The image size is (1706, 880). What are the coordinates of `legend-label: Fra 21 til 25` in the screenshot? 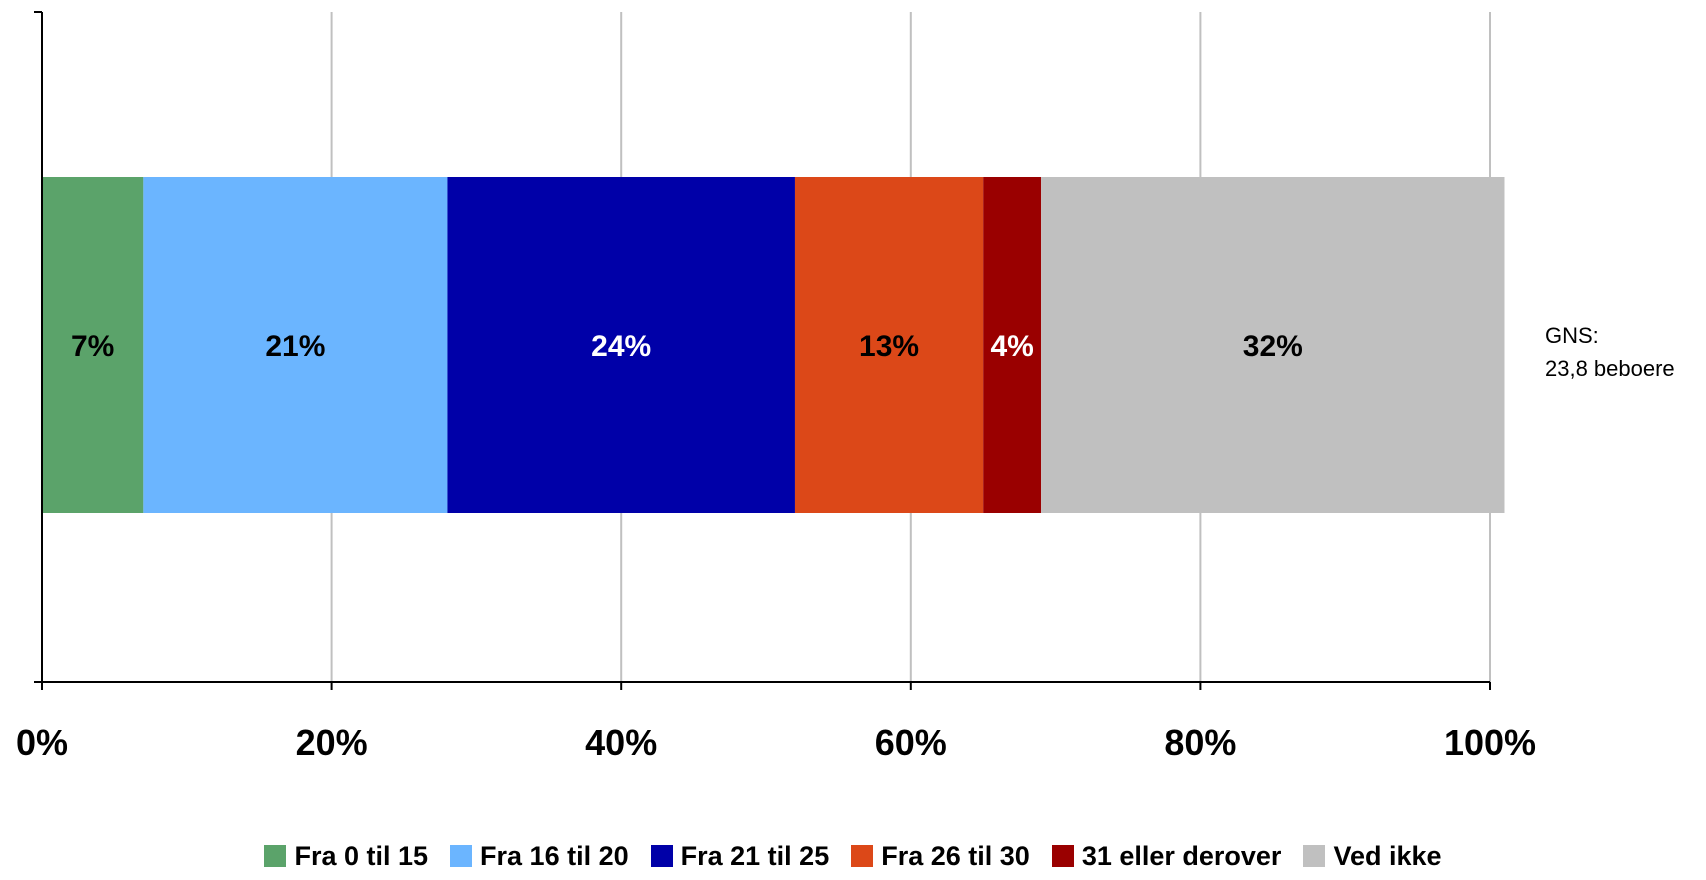 It's located at (755, 855).